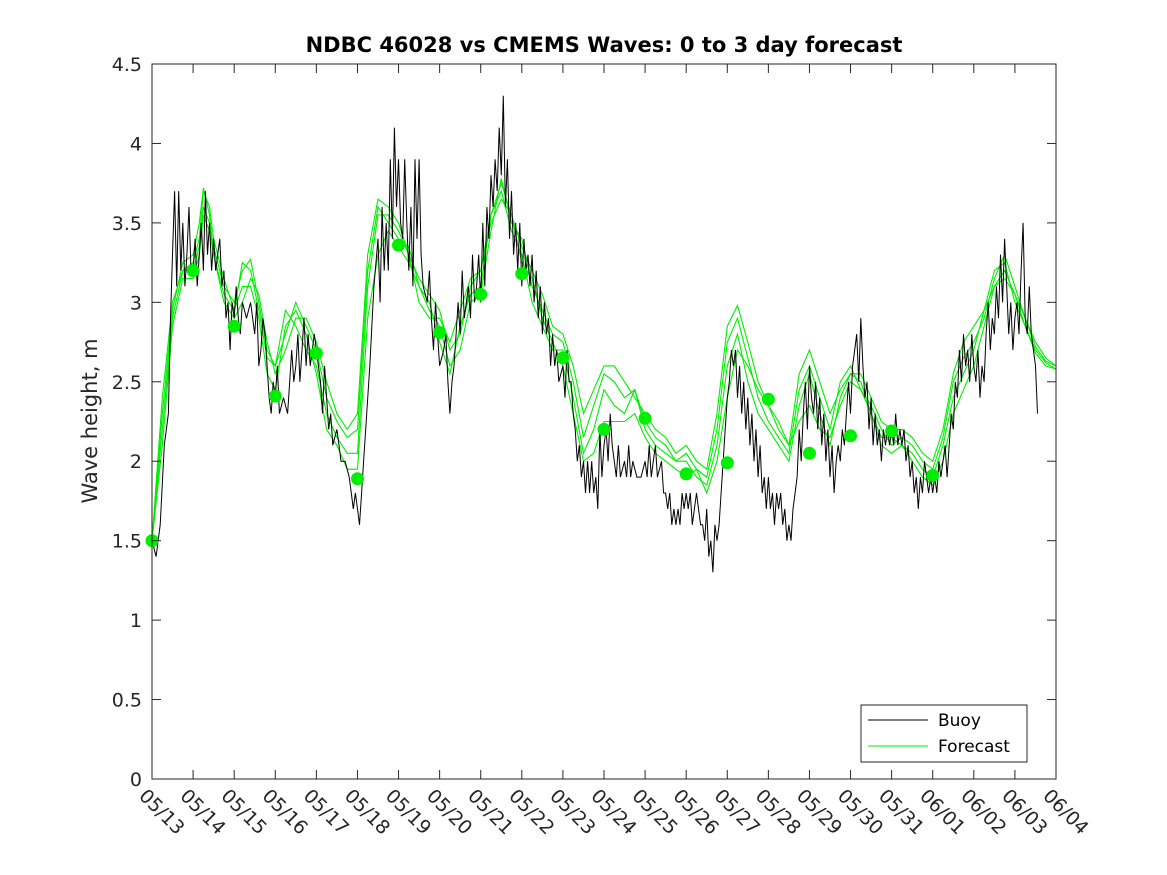  I want to click on legend-box, so click(944, 733).